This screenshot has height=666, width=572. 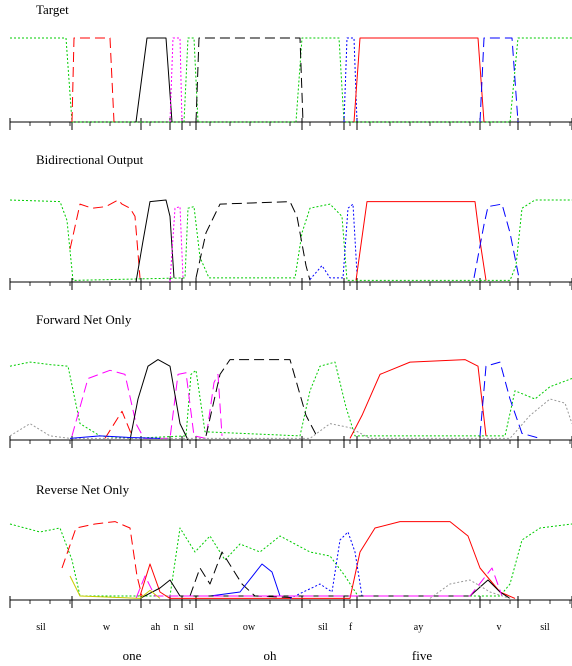 What do you see at coordinates (293, 627) in the screenshot?
I see `segment-labels: sil w ah n sil ow sil f ay v sil` at bounding box center [293, 627].